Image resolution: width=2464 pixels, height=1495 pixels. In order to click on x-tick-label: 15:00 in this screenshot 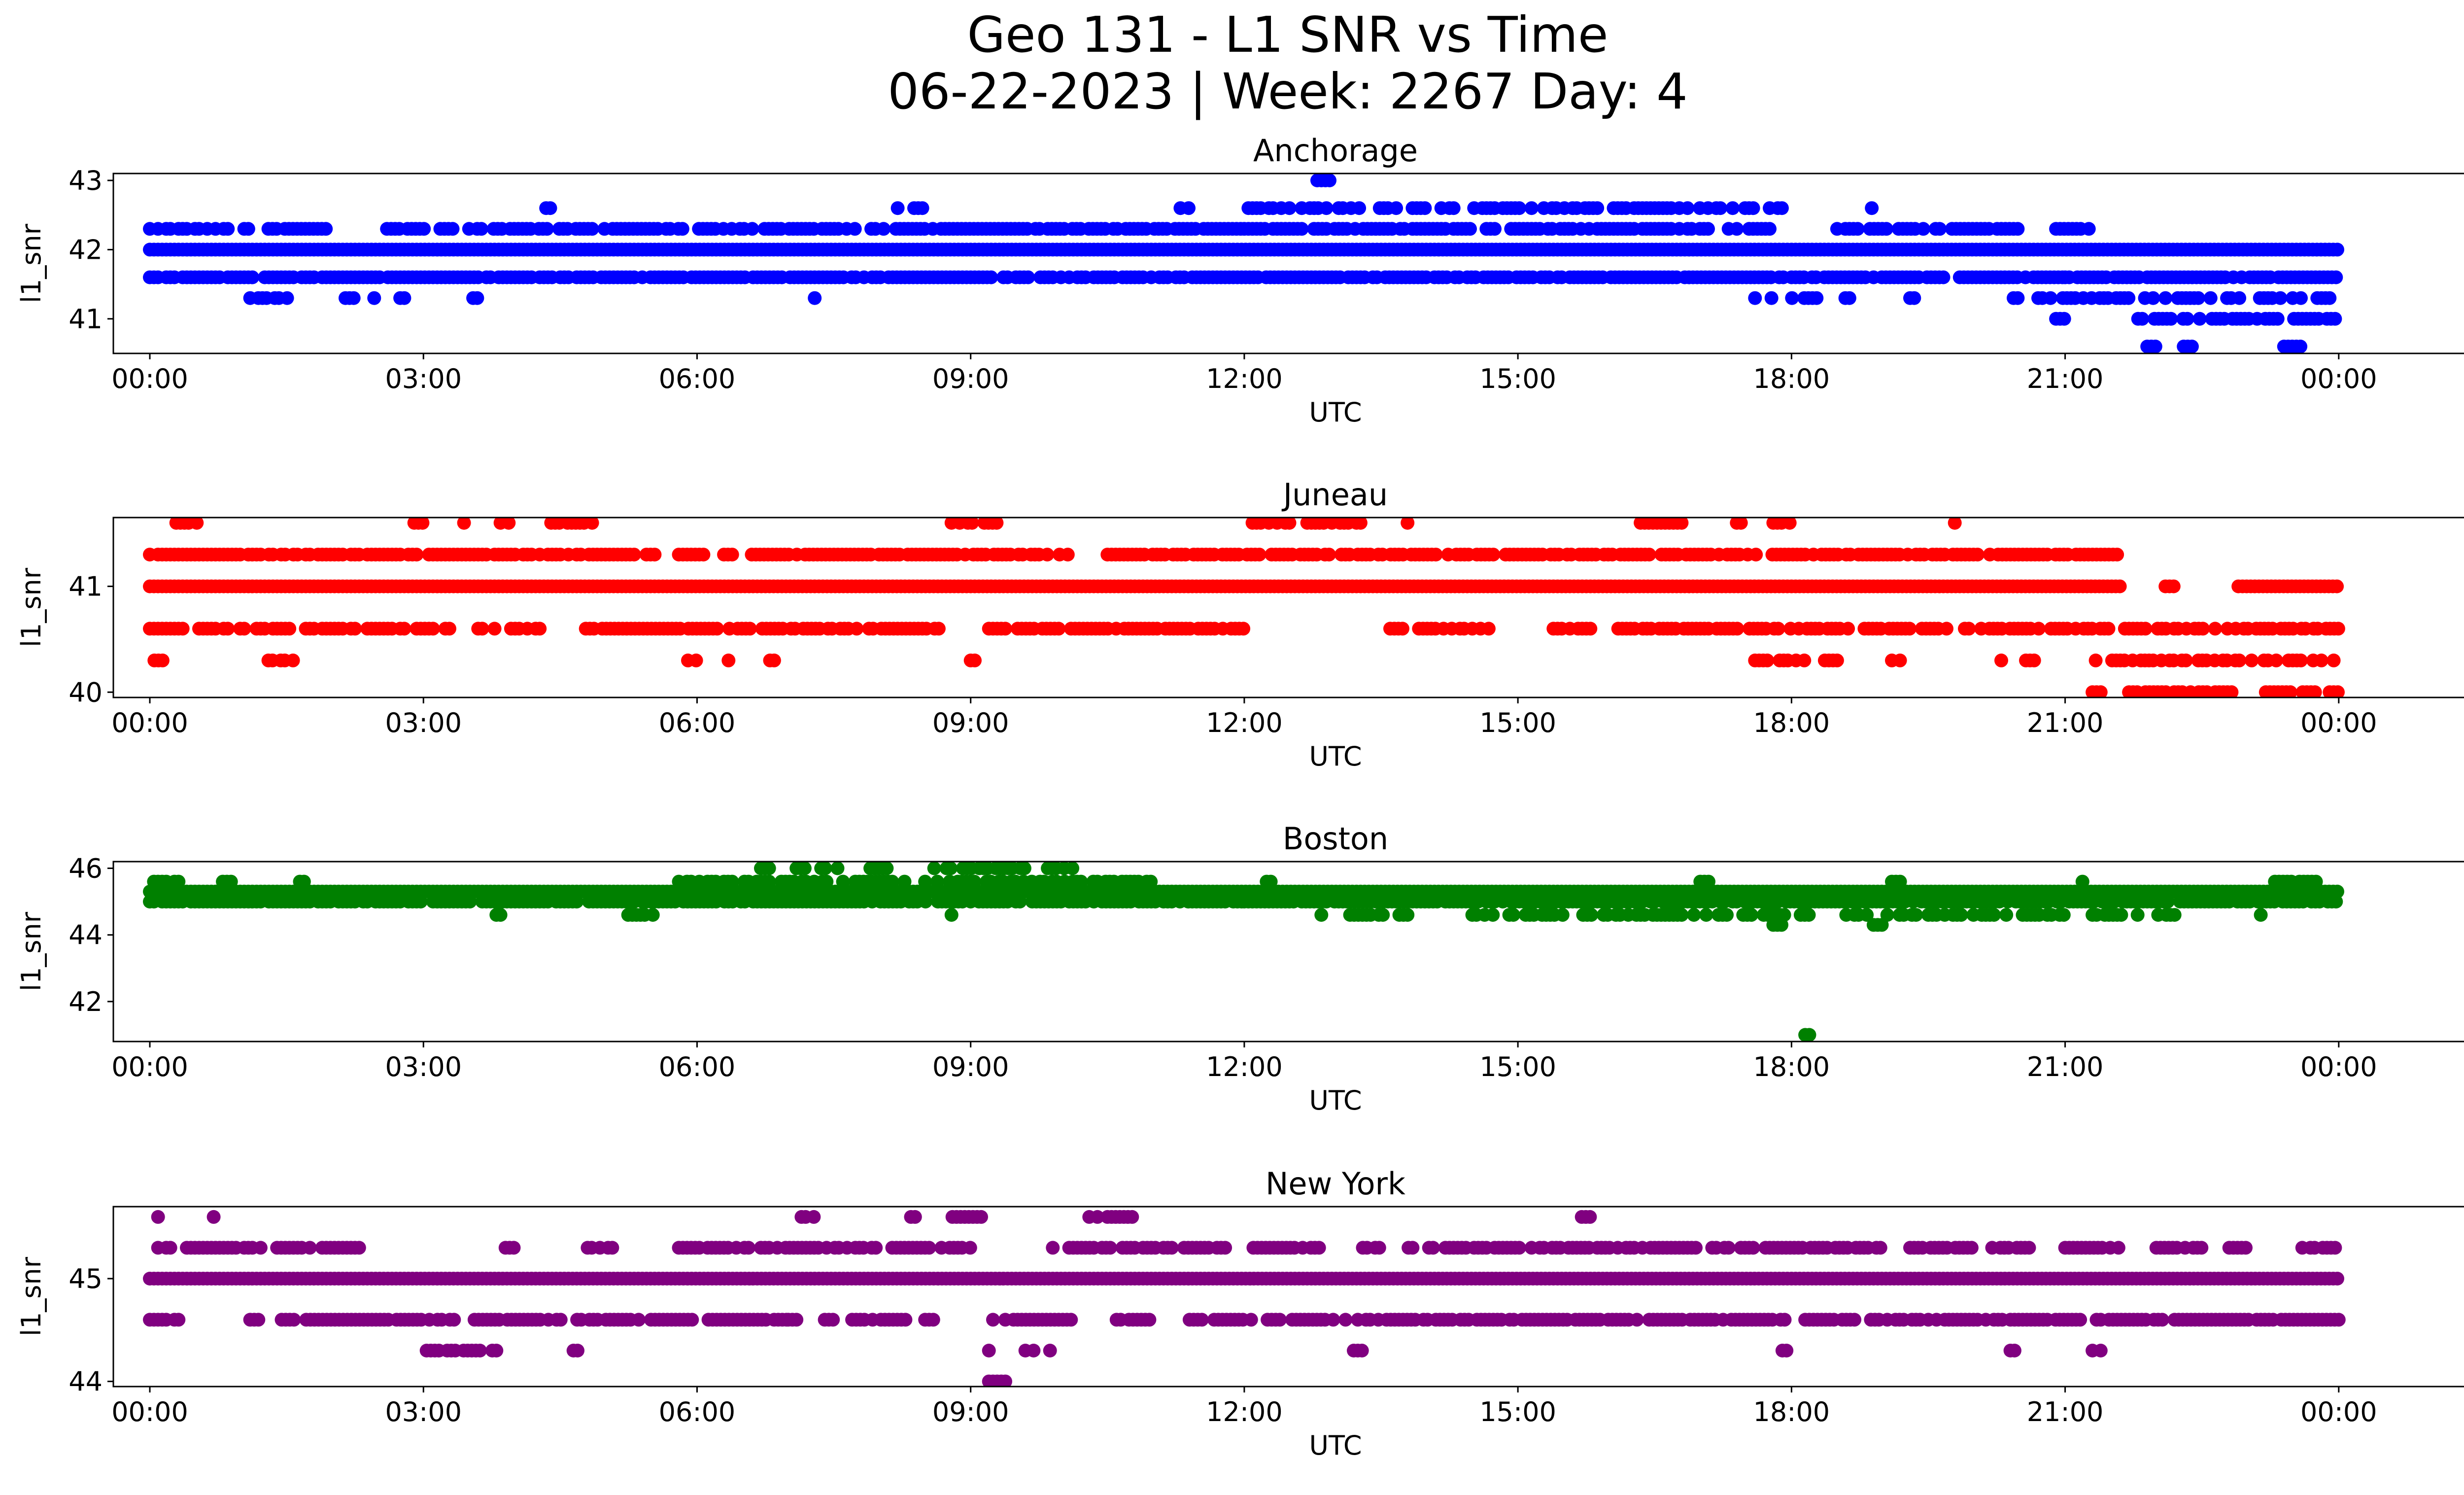, I will do `click(1517, 722)`.